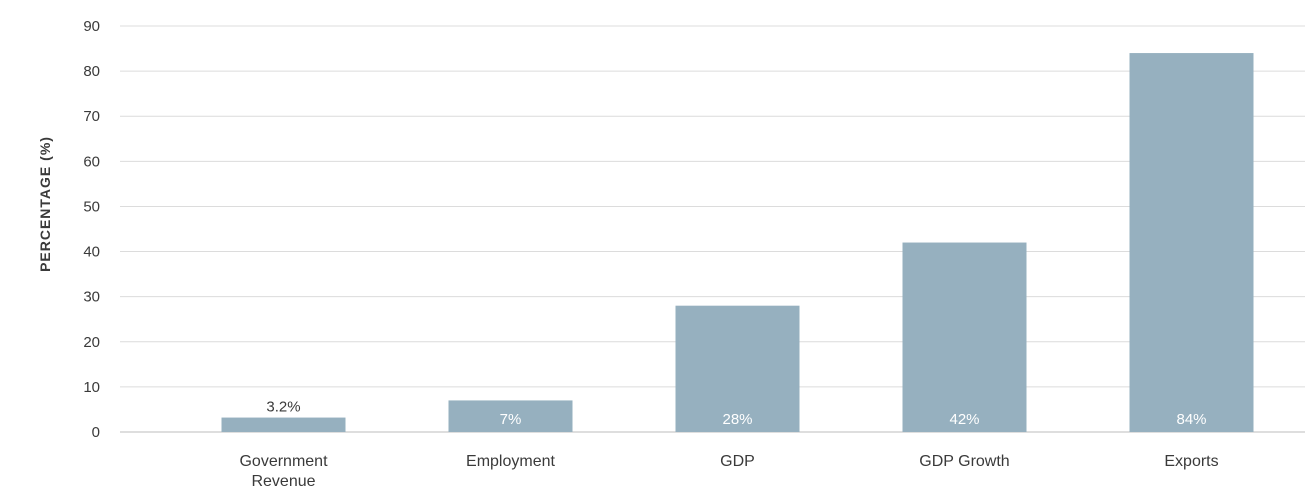 This screenshot has height=488, width=1309. Describe the element at coordinates (91, 297) in the screenshot. I see `y-tick-label: 30` at that location.